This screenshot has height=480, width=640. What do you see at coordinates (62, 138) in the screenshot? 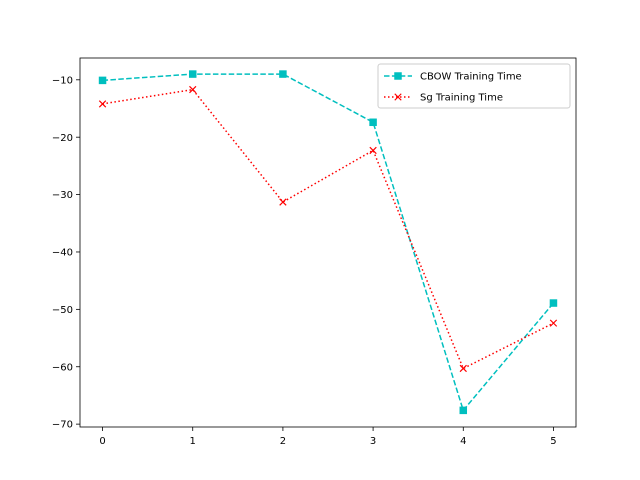
I see `y-tick-label--20: −20` at bounding box center [62, 138].